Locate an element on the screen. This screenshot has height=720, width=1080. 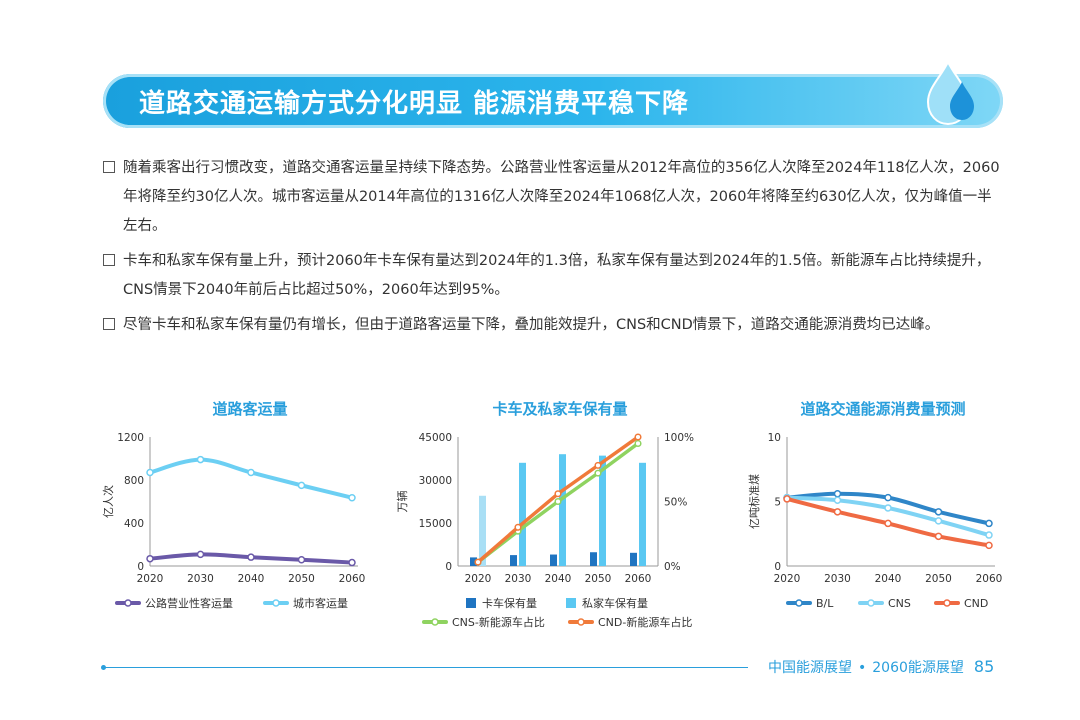
legend-cnd-share-label: CND-新能源车占比 is located at coordinates (645, 622).